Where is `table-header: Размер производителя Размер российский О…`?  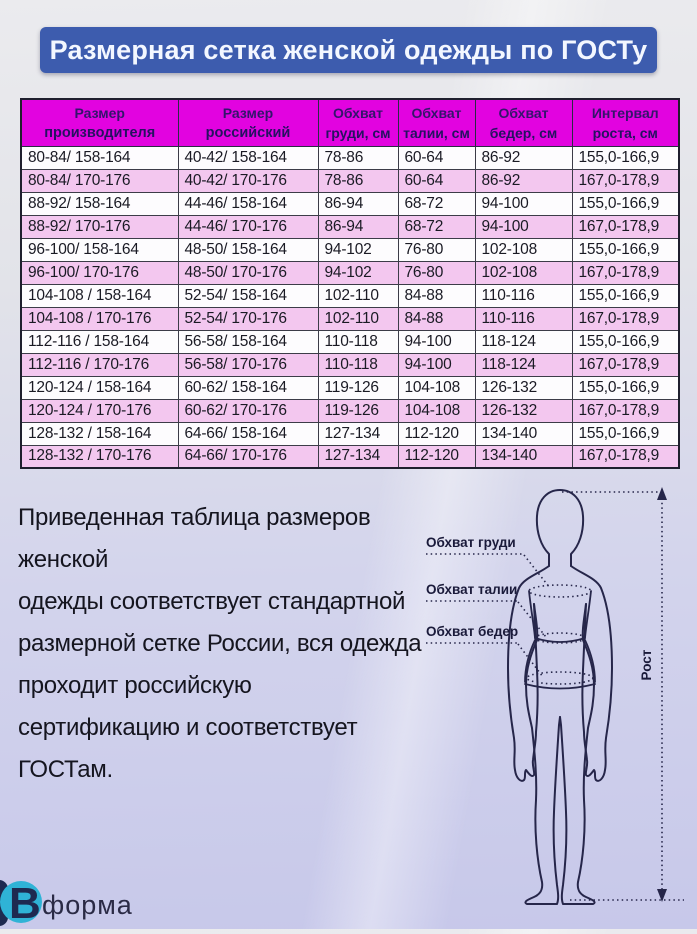 table-header: Размер производителя Размер российский О… is located at coordinates (350, 122).